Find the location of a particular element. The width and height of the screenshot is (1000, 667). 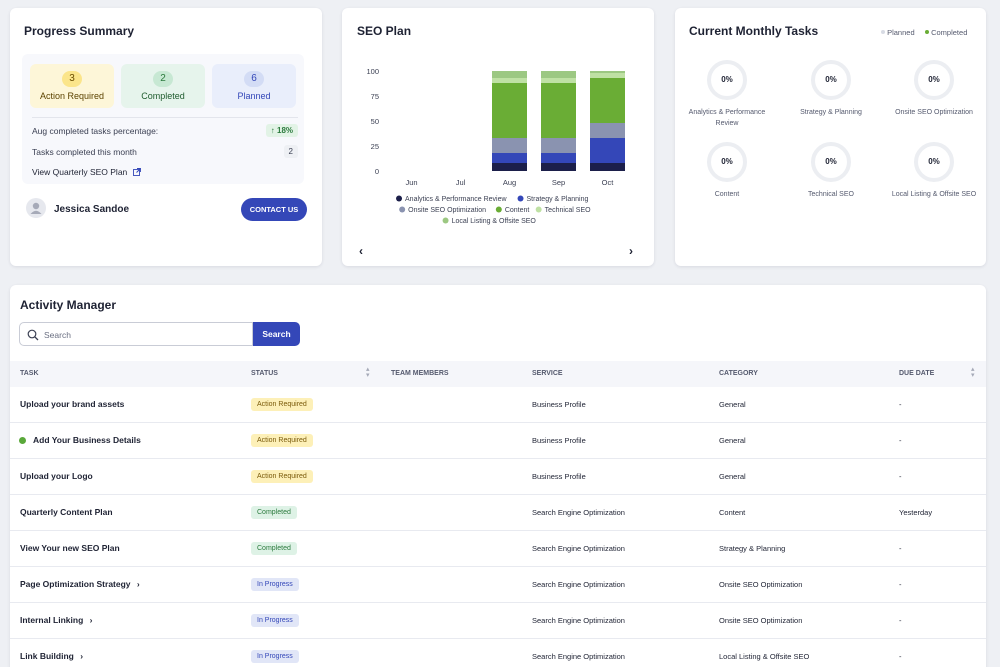

task-name: Link Building › is located at coordinates (51, 656).